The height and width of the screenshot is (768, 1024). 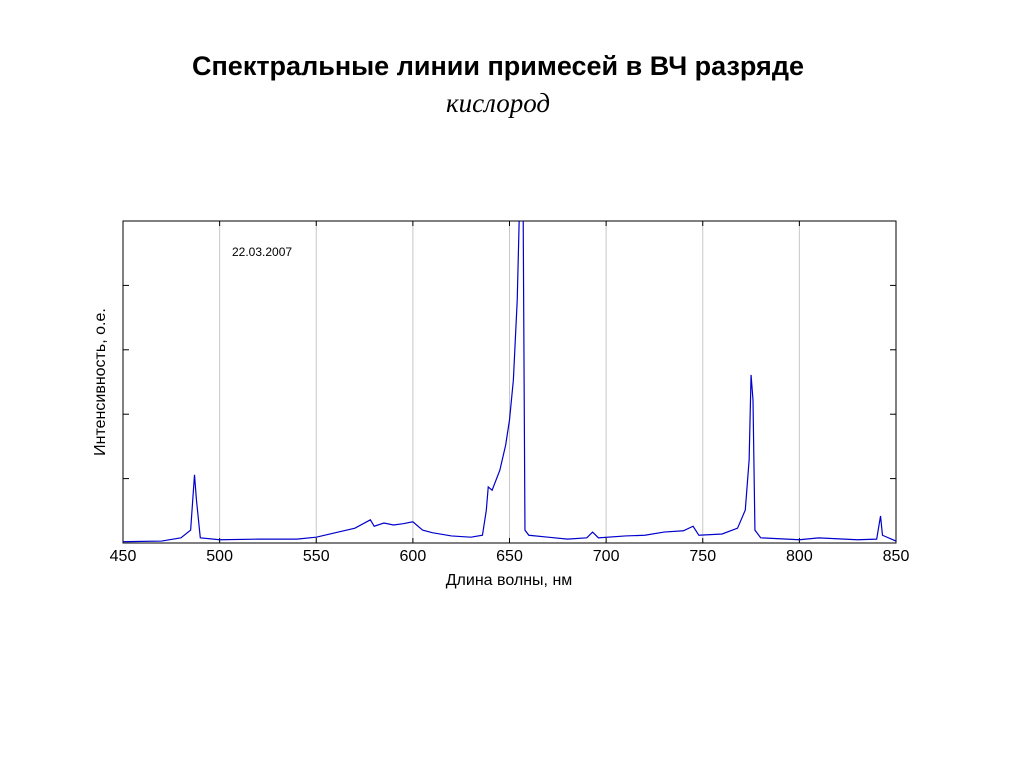 What do you see at coordinates (219, 556) in the screenshot?
I see `x-tick-label: 500` at bounding box center [219, 556].